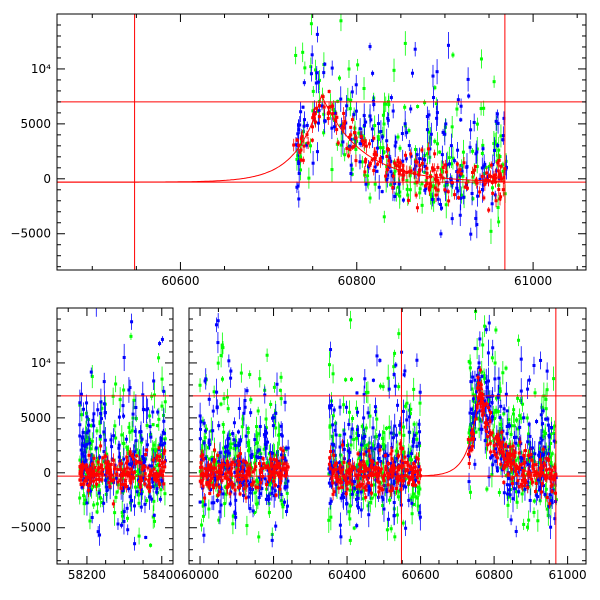  Describe the element at coordinates (35, 418) in the screenshot. I see `y-tick-label: 5000` at that location.